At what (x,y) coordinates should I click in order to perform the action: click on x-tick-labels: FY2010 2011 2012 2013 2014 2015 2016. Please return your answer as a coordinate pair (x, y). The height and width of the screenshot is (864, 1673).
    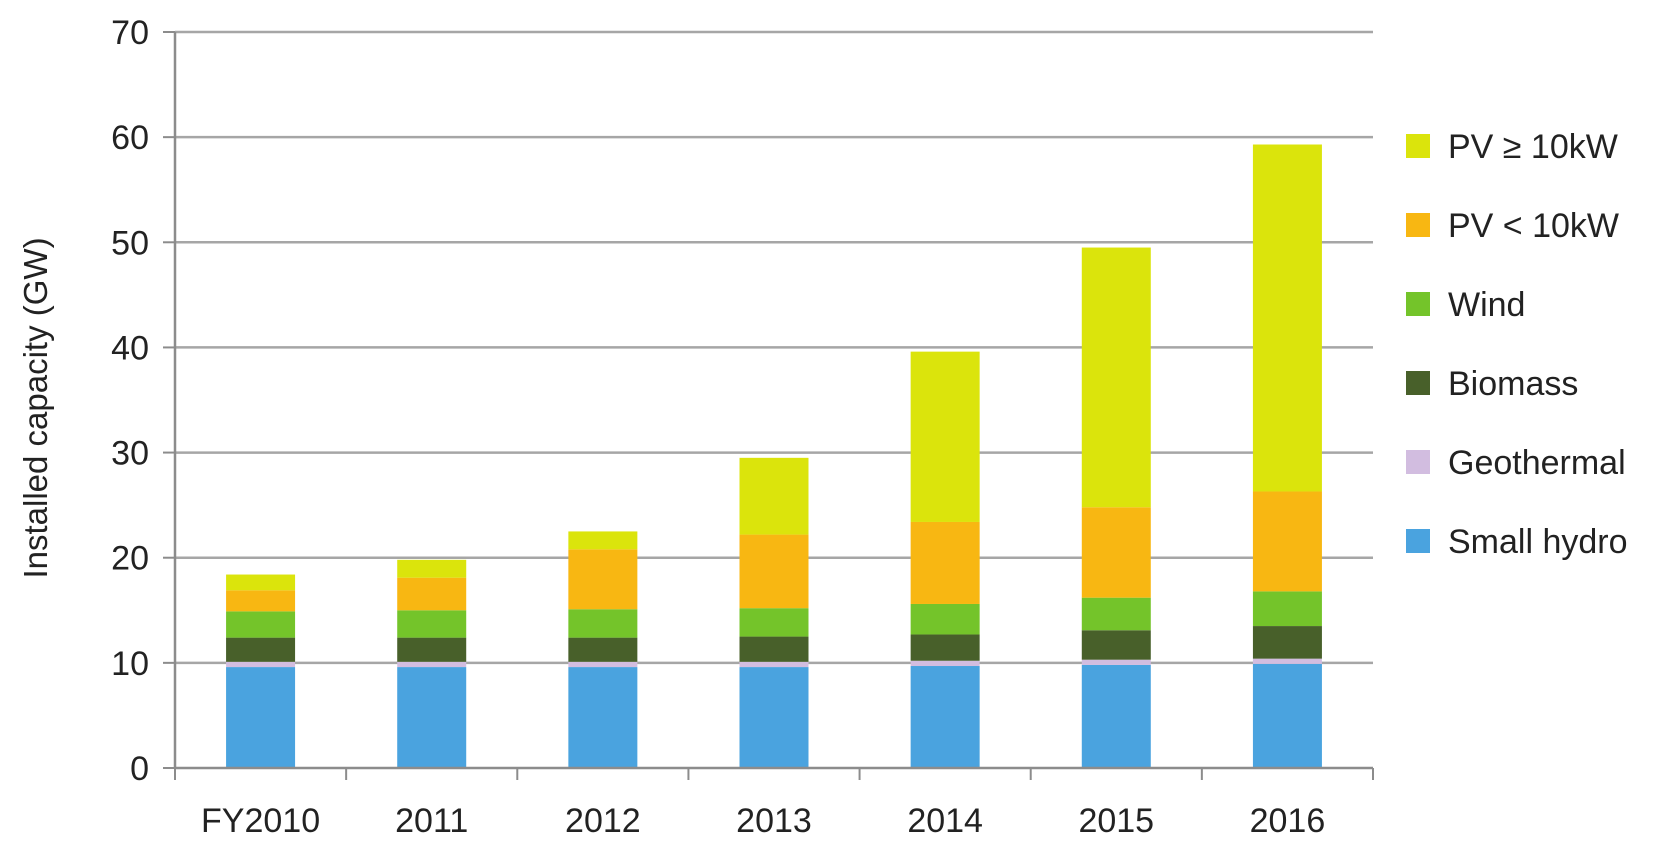
    Looking at the image, I should click on (763, 821).